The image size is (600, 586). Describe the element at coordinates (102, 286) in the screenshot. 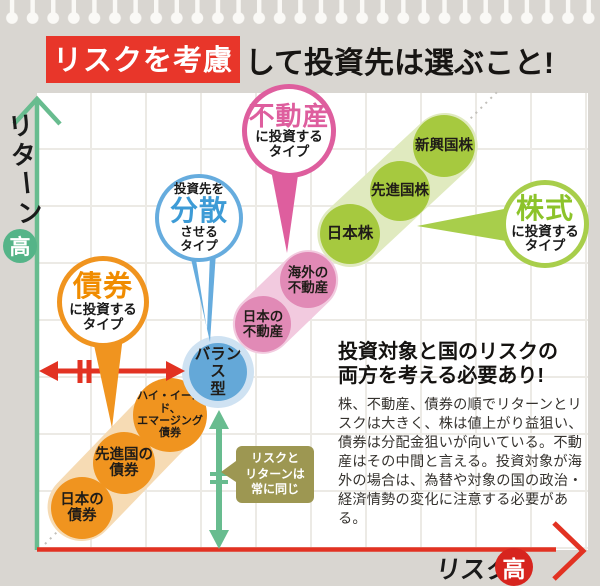

I see `bonds-keyword: 債券` at that location.